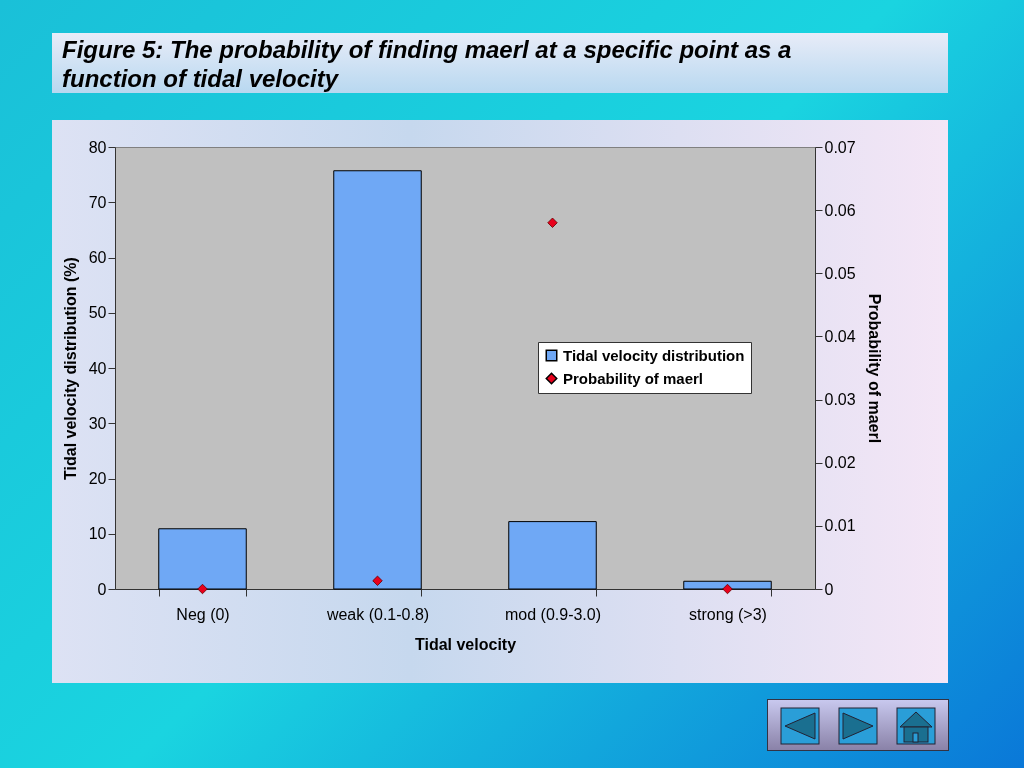 This screenshot has width=1024, height=768. What do you see at coordinates (500, 63) in the screenshot?
I see `chart-title: Figure 5: The probability of finding maerl at a specific point as a function of tidal velocity` at bounding box center [500, 63].